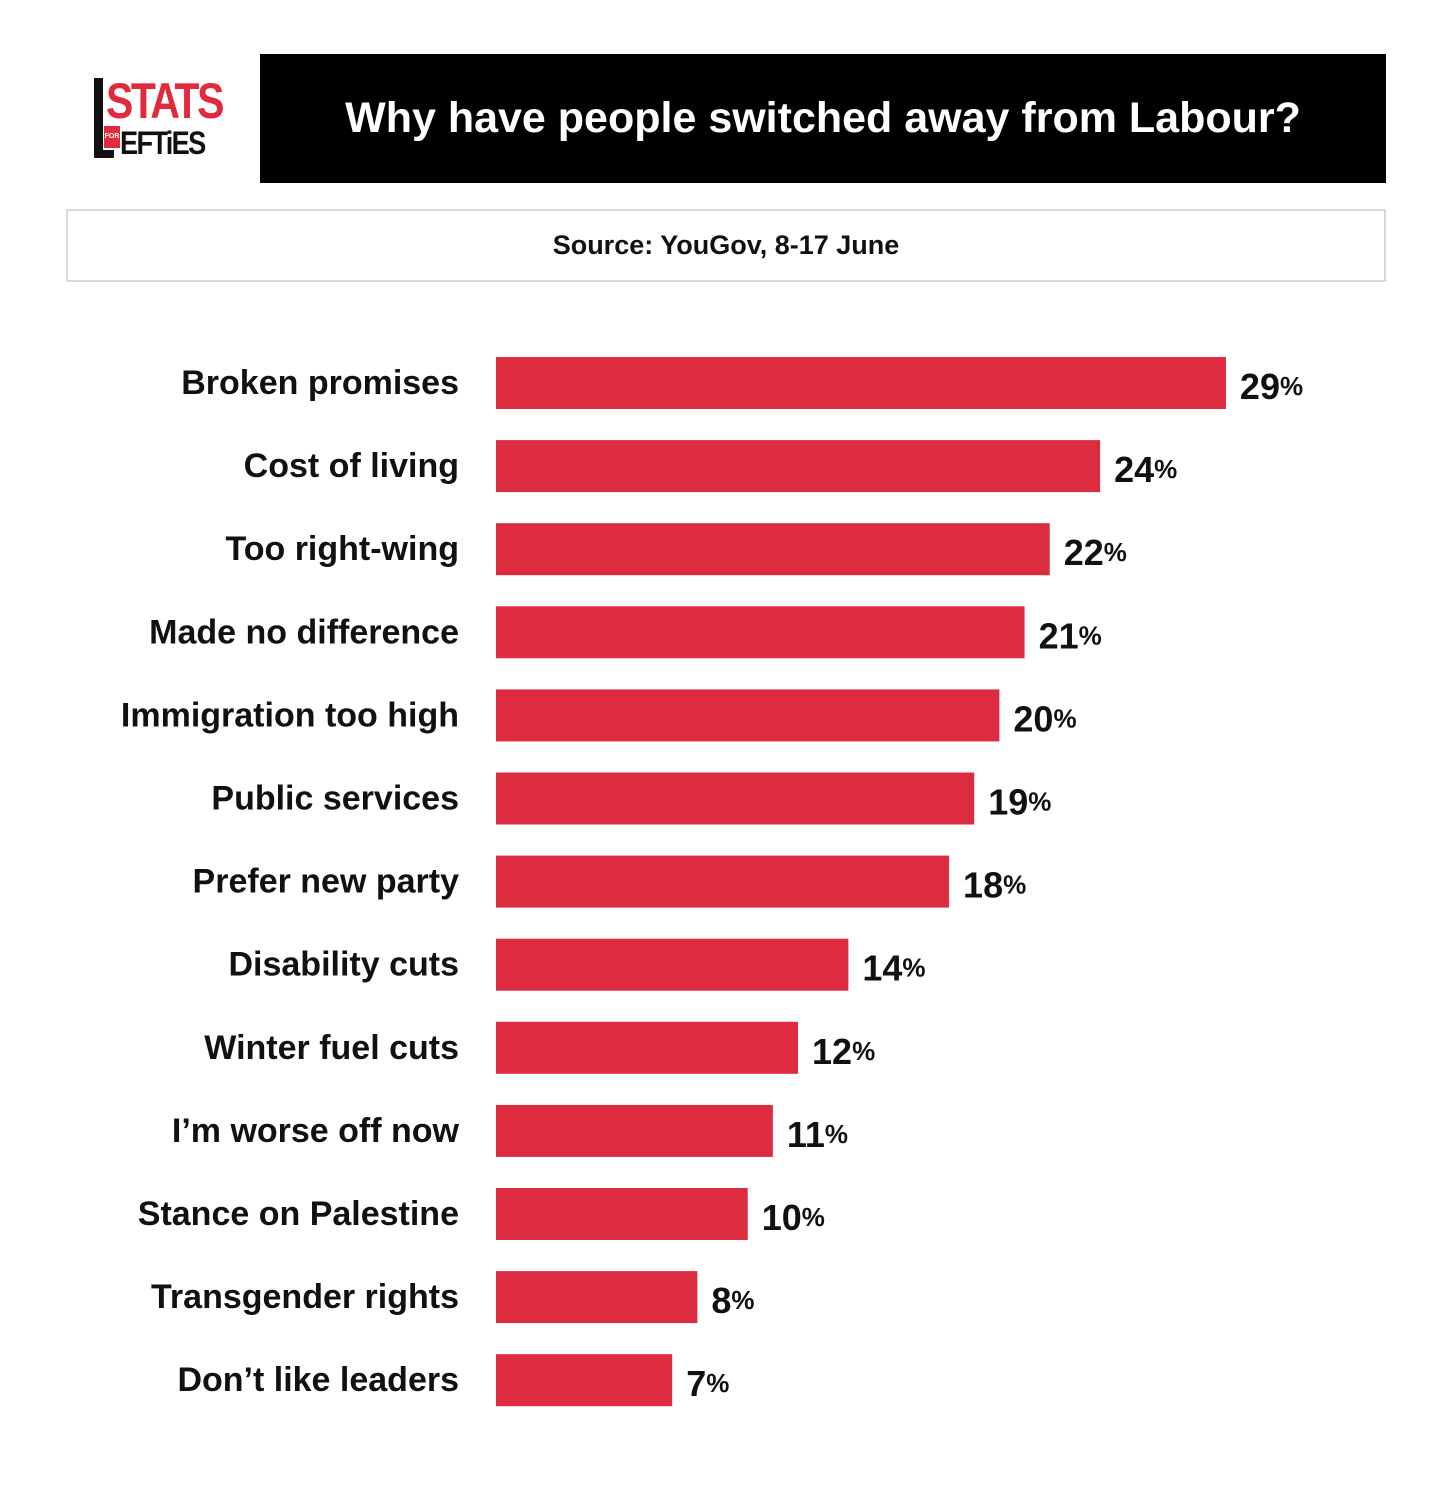 The width and height of the screenshot is (1456, 1500). What do you see at coordinates (320, 383) in the screenshot?
I see `category-label: Broken promises` at bounding box center [320, 383].